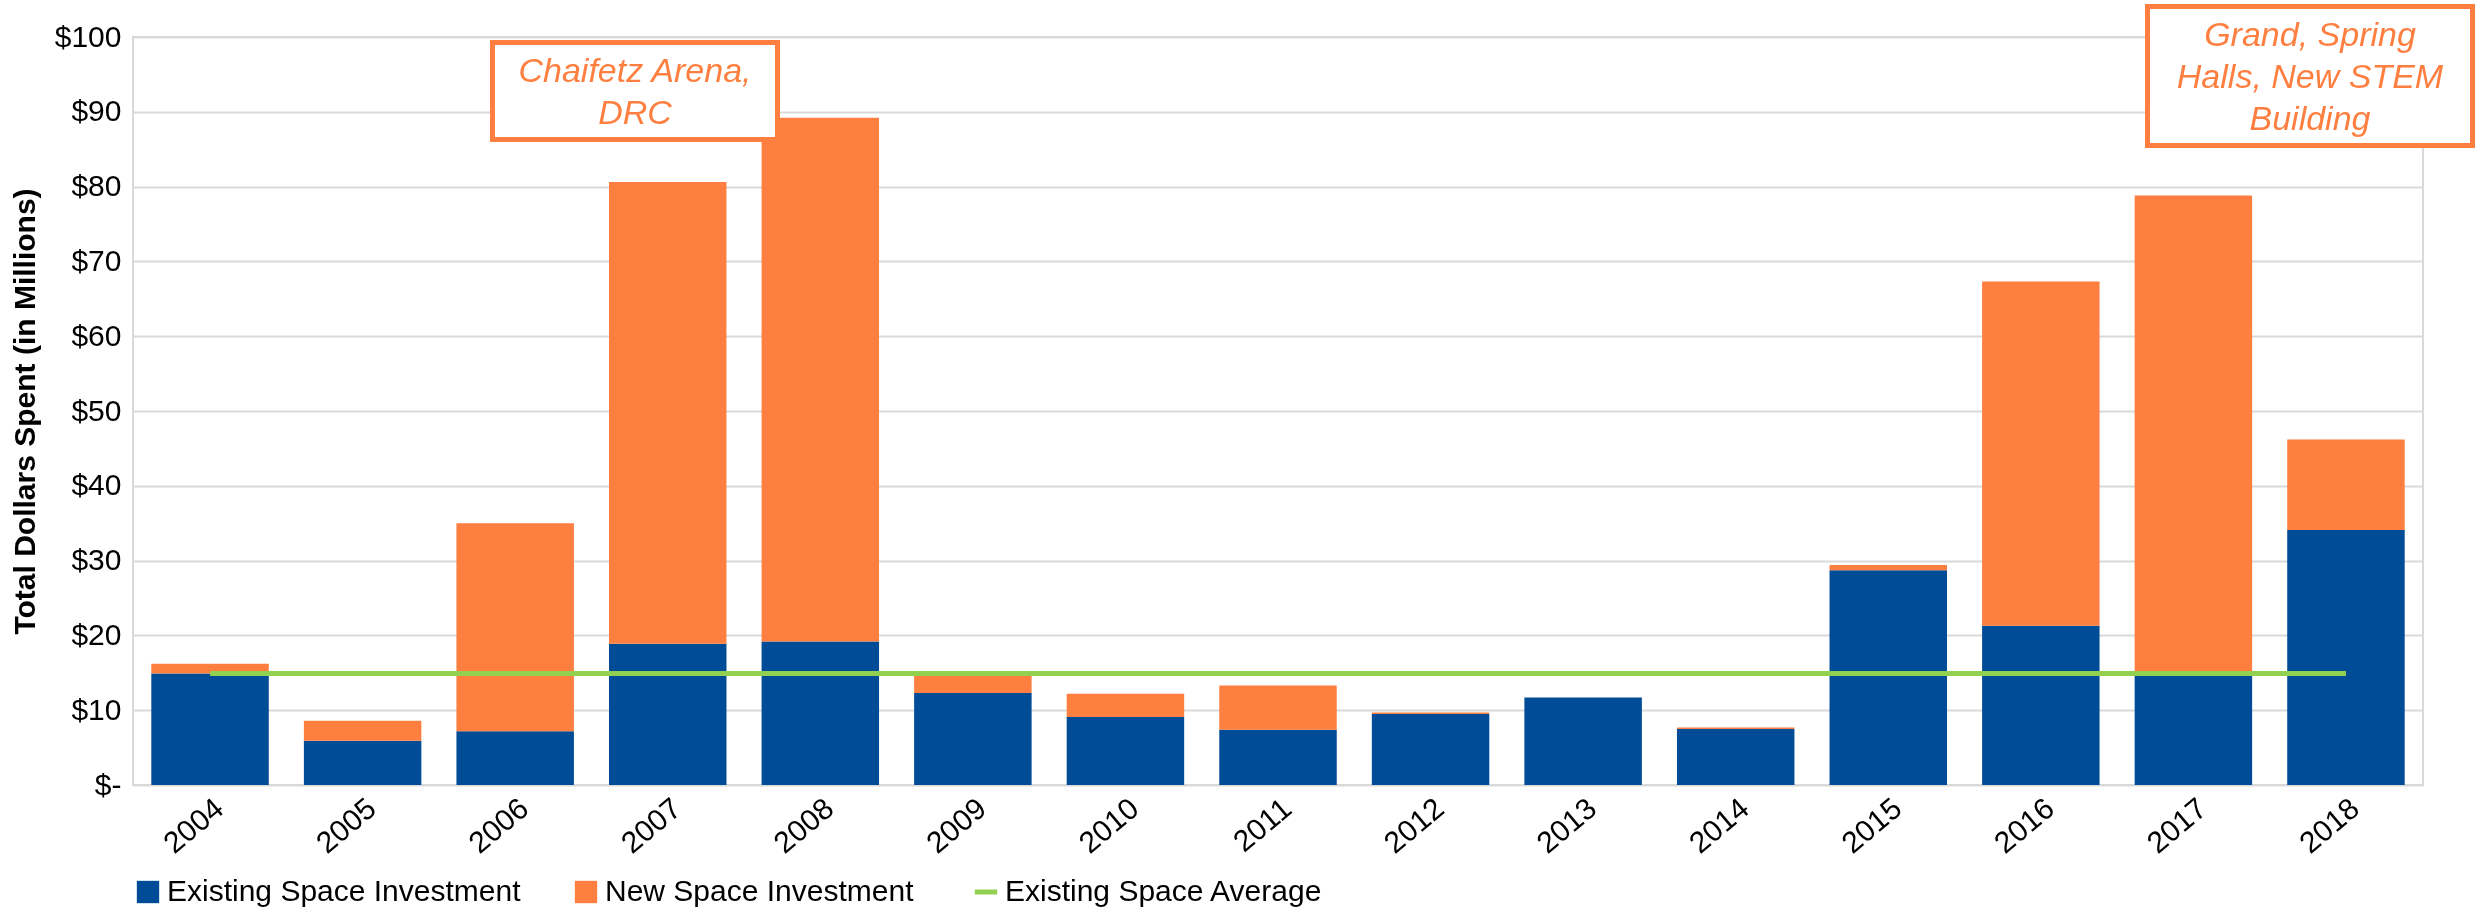 The height and width of the screenshot is (923, 2488). Describe the element at coordinates (1163, 890) in the screenshot. I see `legend-label: Existing Space Average` at that location.